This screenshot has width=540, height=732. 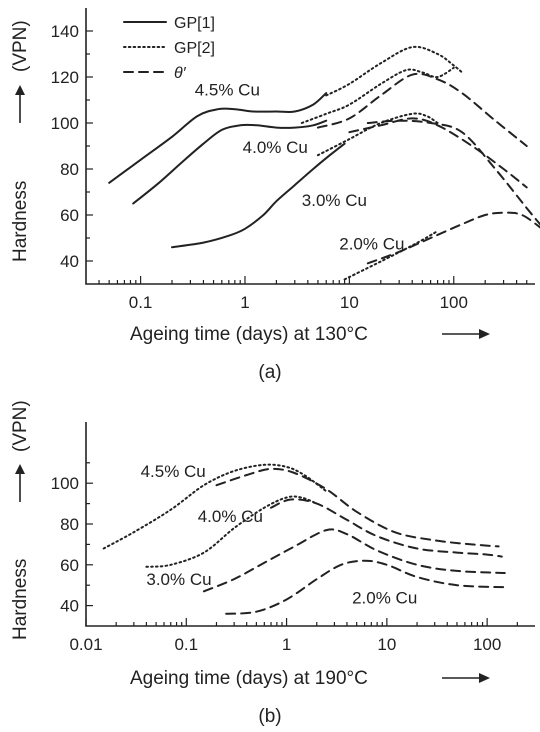 What do you see at coordinates (65, 31) in the screenshot?
I see `y-tick-label: 140` at bounding box center [65, 31].